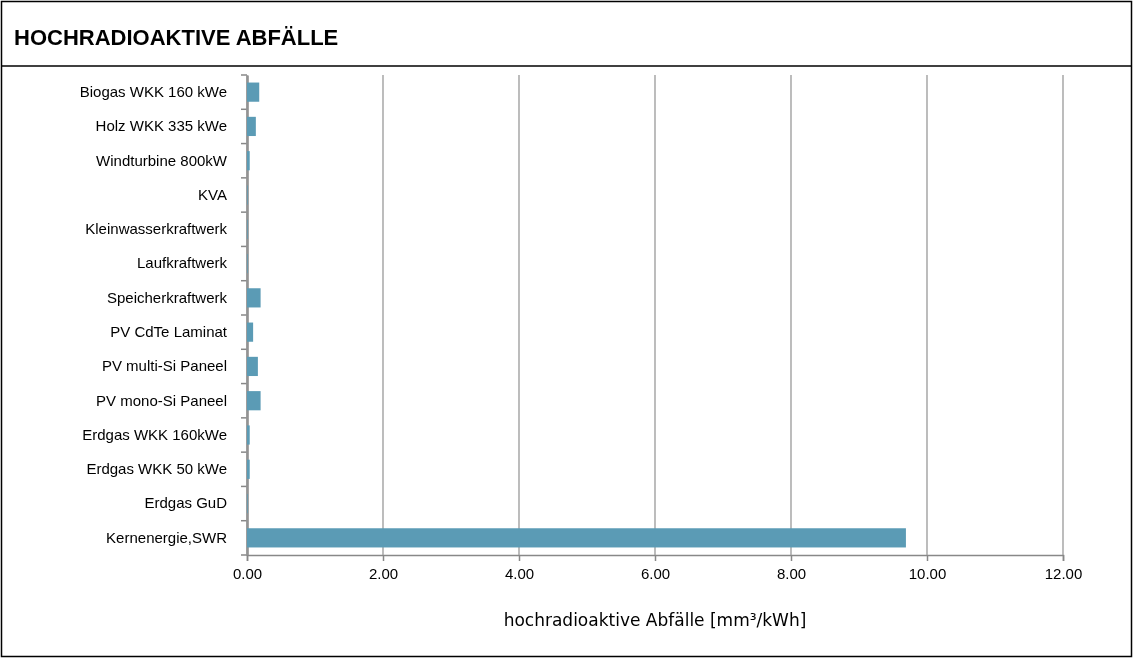  I want to click on y-tick-label: Biogas WKK 160 kWe, so click(153, 91).